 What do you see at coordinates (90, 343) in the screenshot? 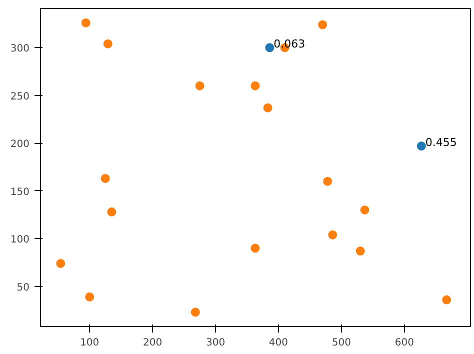
I see `x-tick-label: 100` at bounding box center [90, 343].